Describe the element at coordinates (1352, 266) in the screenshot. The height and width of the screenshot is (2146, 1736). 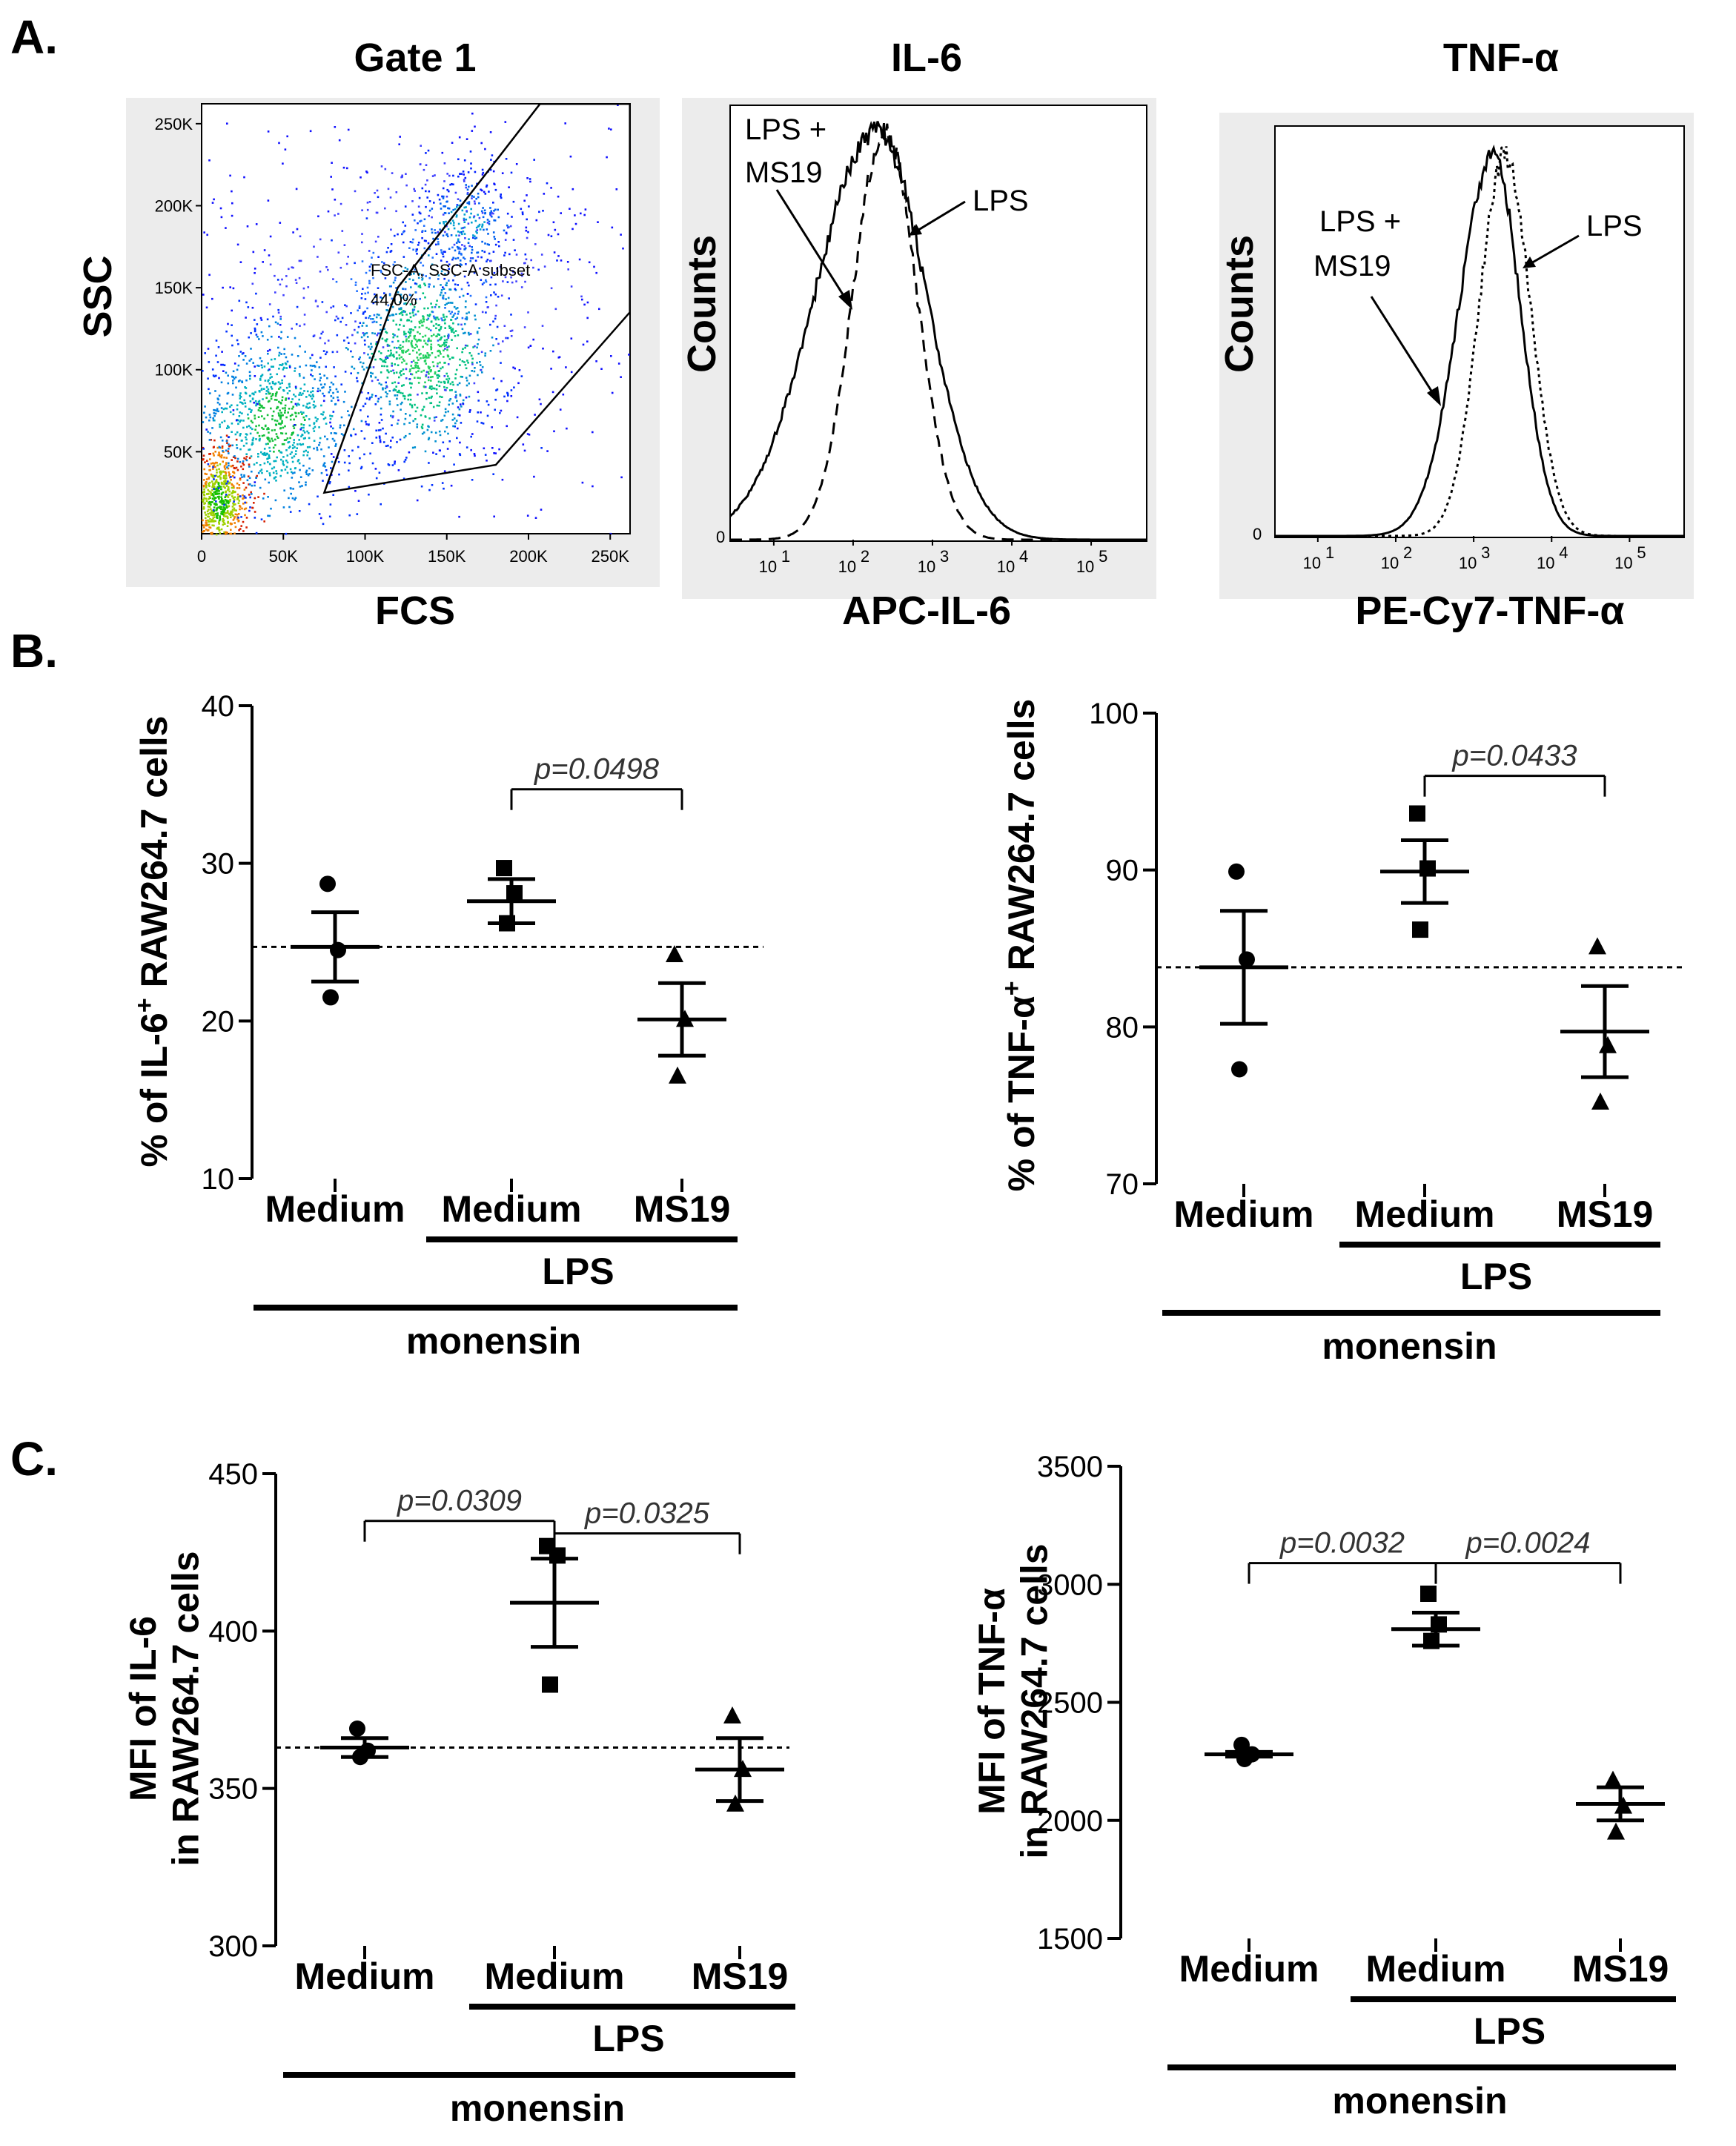
I see `tnf-hist-annotation-lps-ms19-2: MS19` at that location.